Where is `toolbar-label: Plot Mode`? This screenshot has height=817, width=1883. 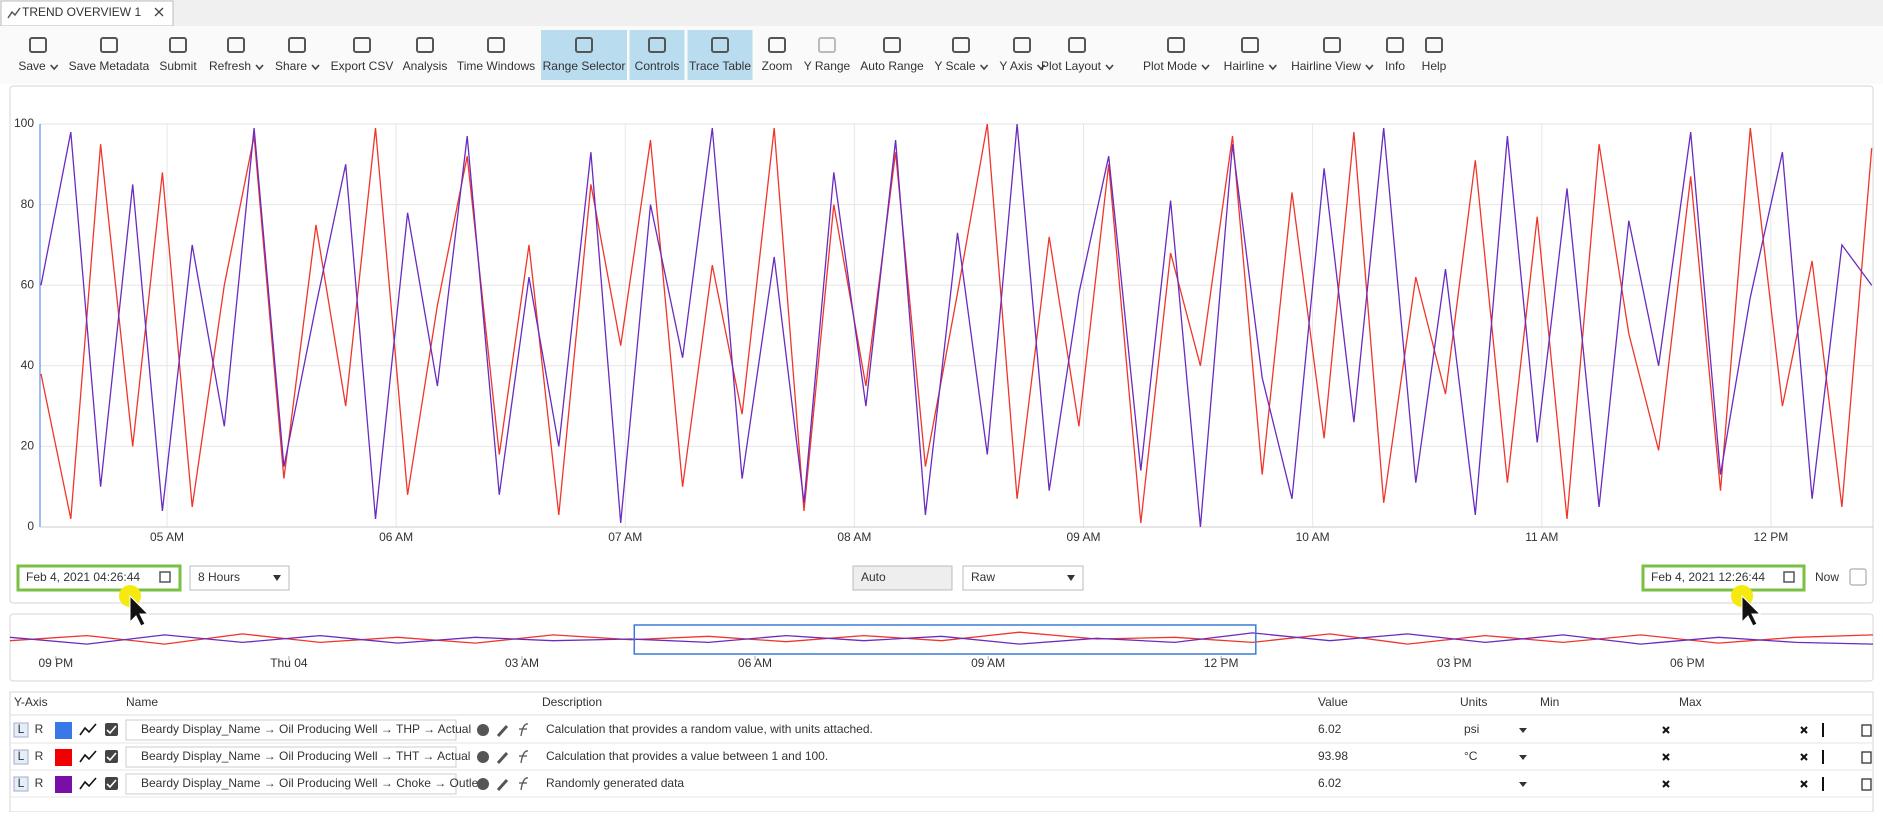 toolbar-label: Plot Mode is located at coordinates (1170, 66).